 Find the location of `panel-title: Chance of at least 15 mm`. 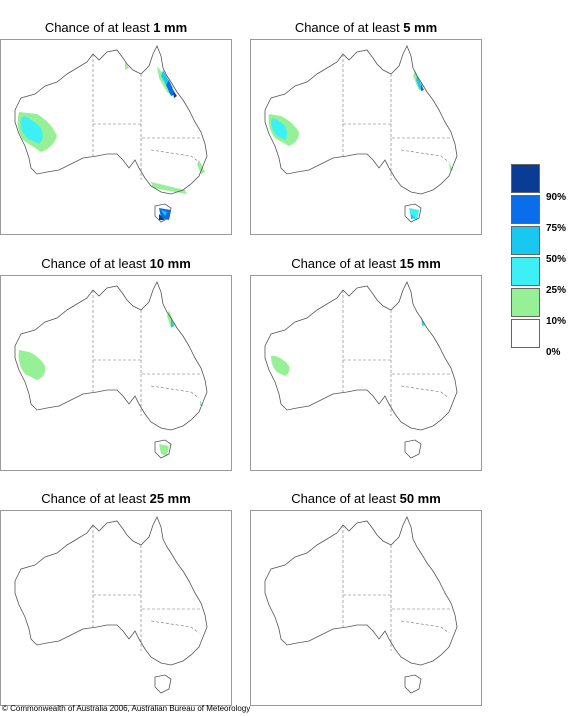

panel-title: Chance of at least 15 mm is located at coordinates (366, 263).